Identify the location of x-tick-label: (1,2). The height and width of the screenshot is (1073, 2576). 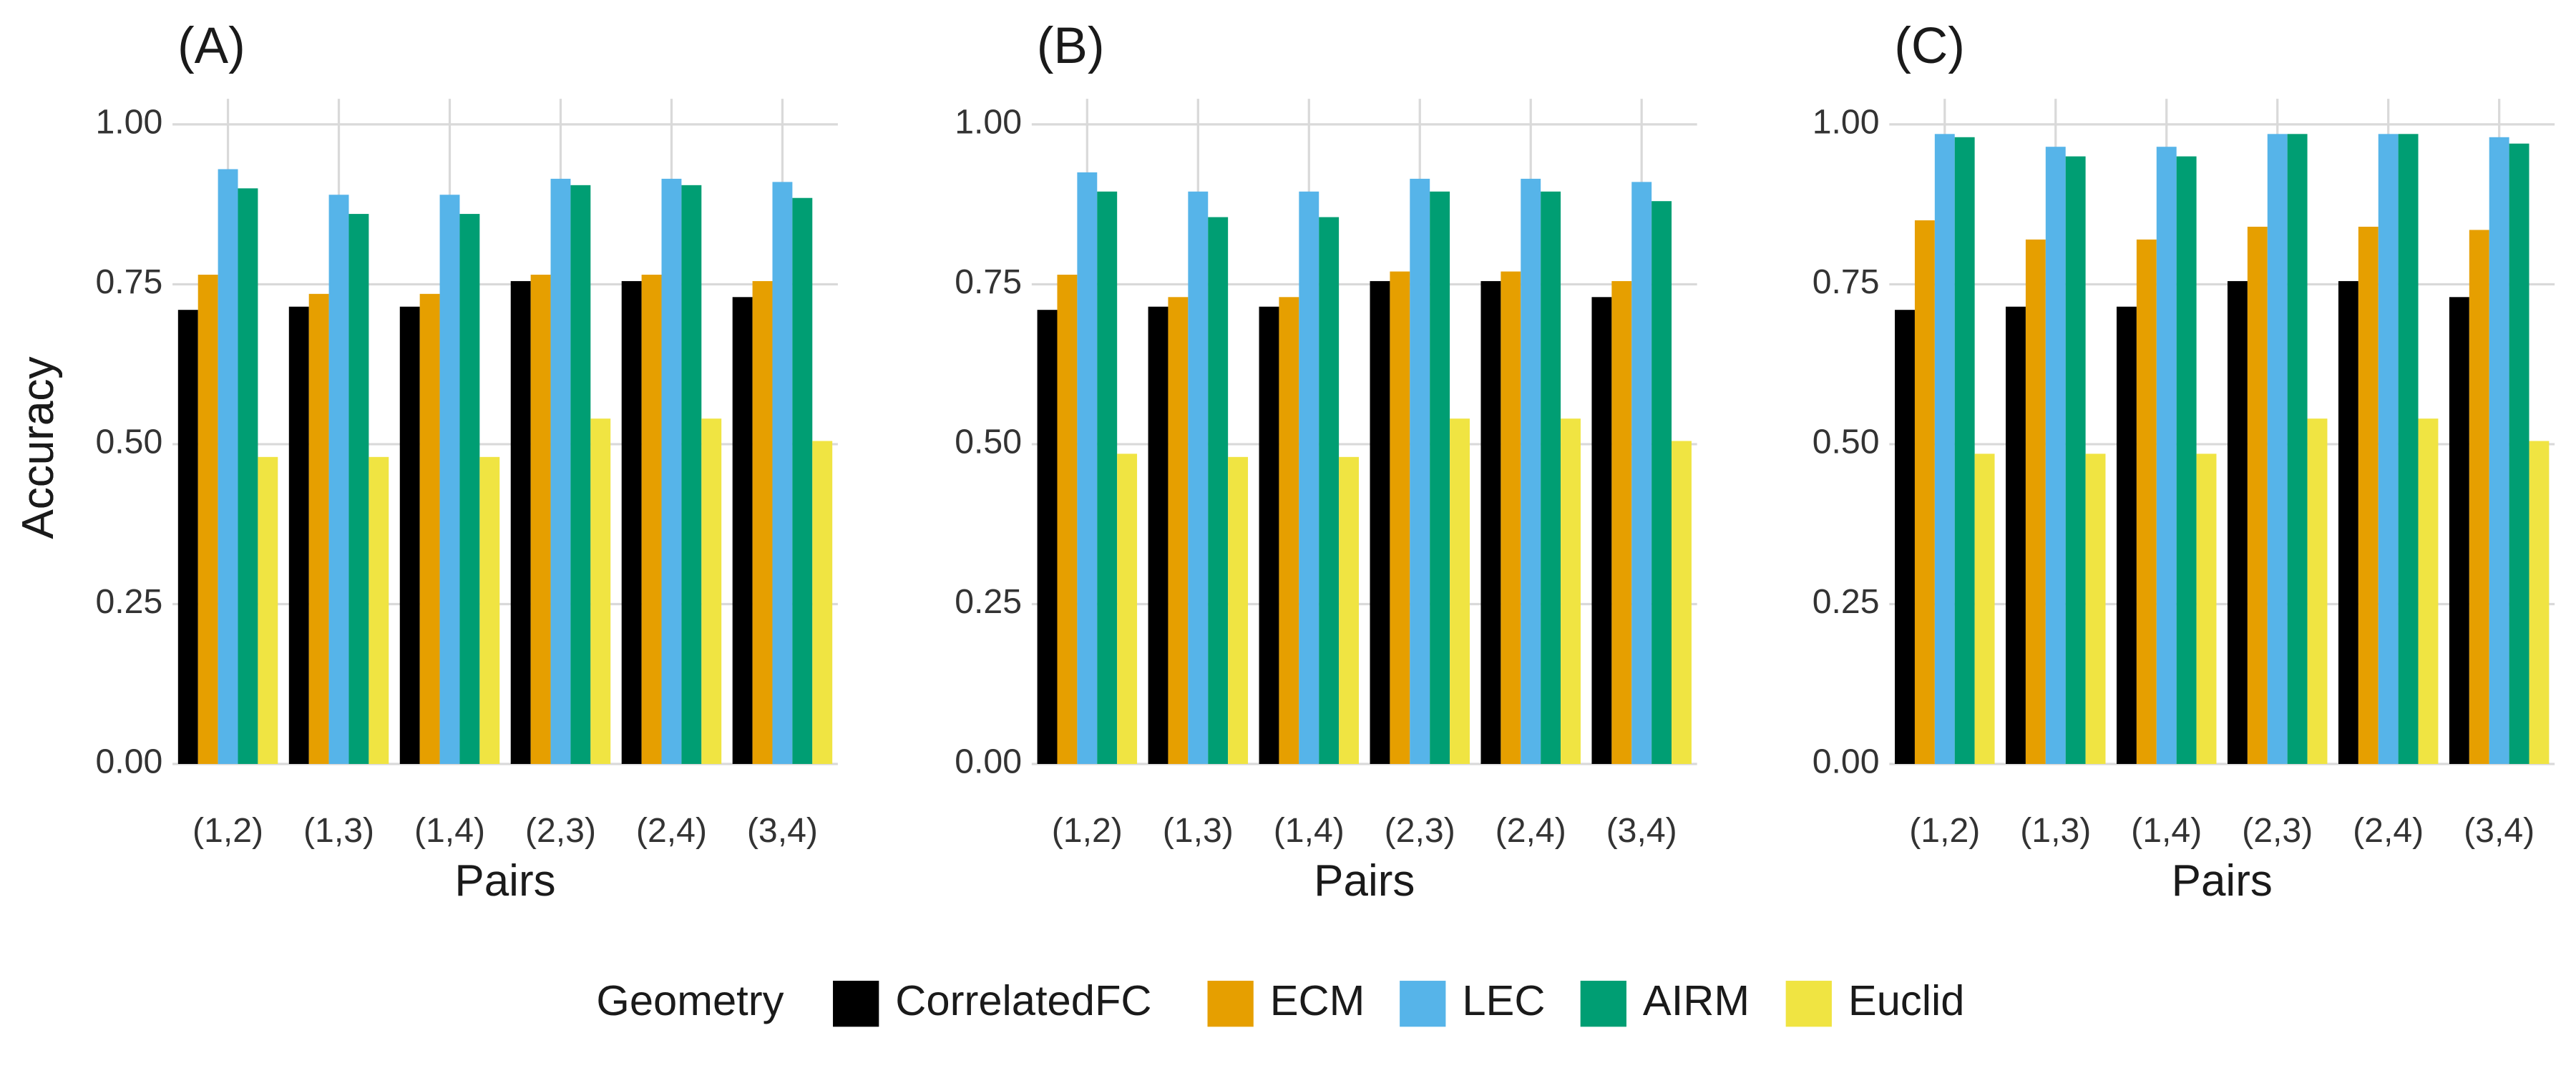
(227, 831).